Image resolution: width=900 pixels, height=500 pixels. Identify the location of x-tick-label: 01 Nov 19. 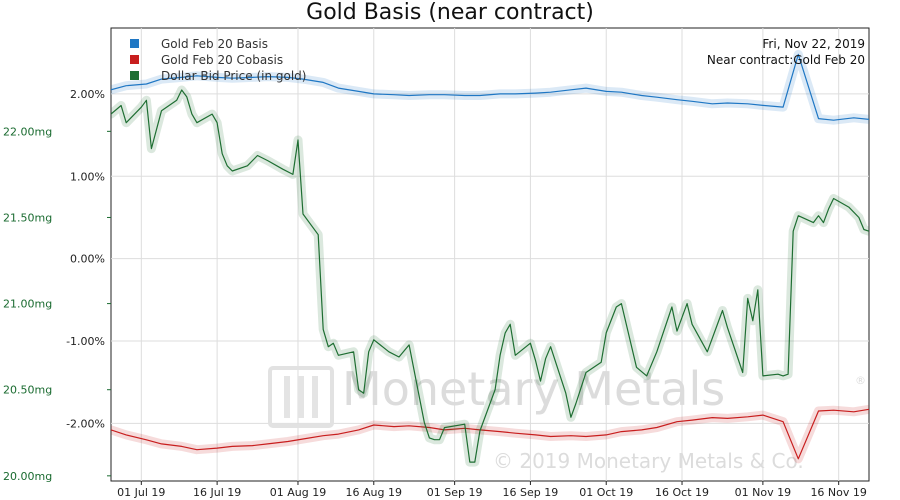
(763, 492).